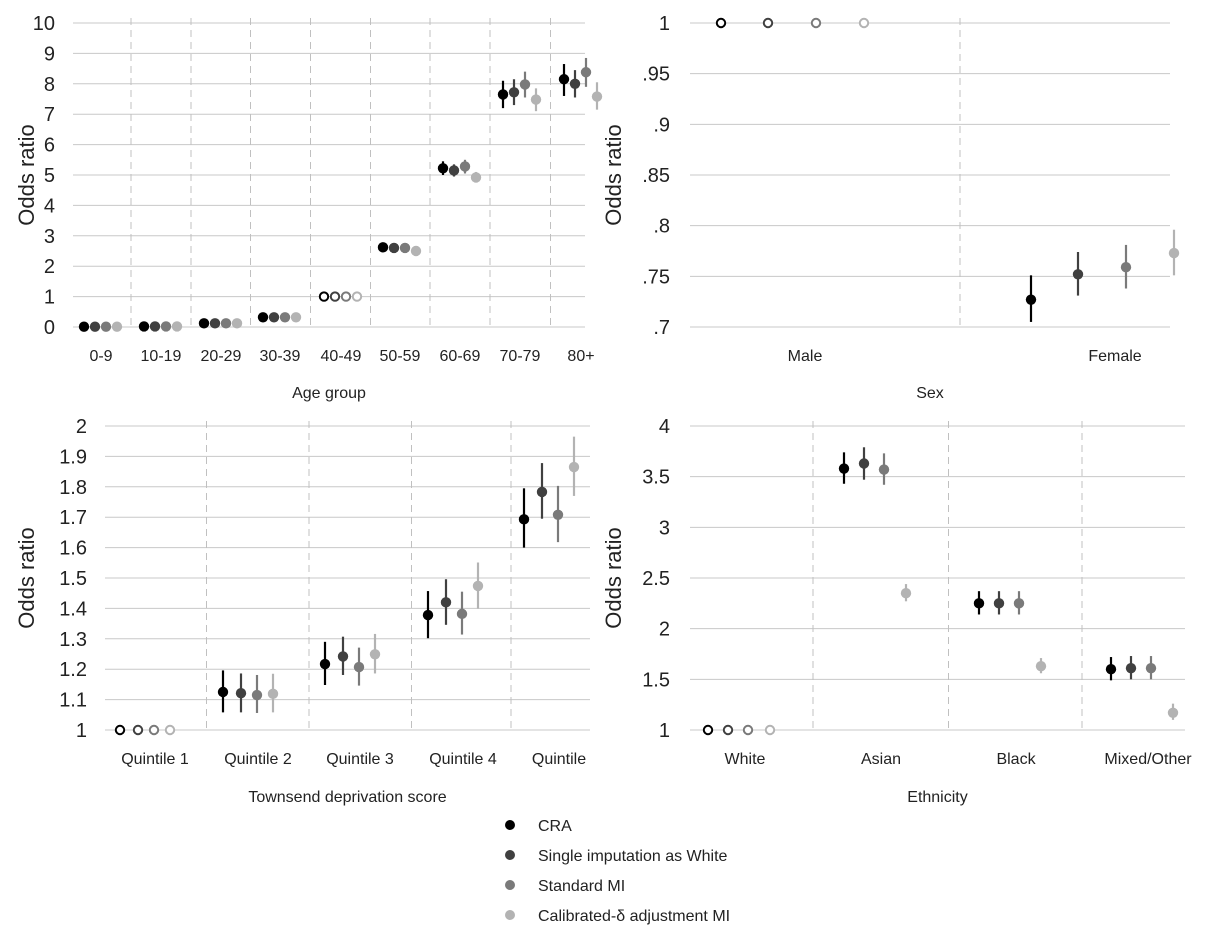  I want to click on y-tick-label: 3, so click(664, 528).